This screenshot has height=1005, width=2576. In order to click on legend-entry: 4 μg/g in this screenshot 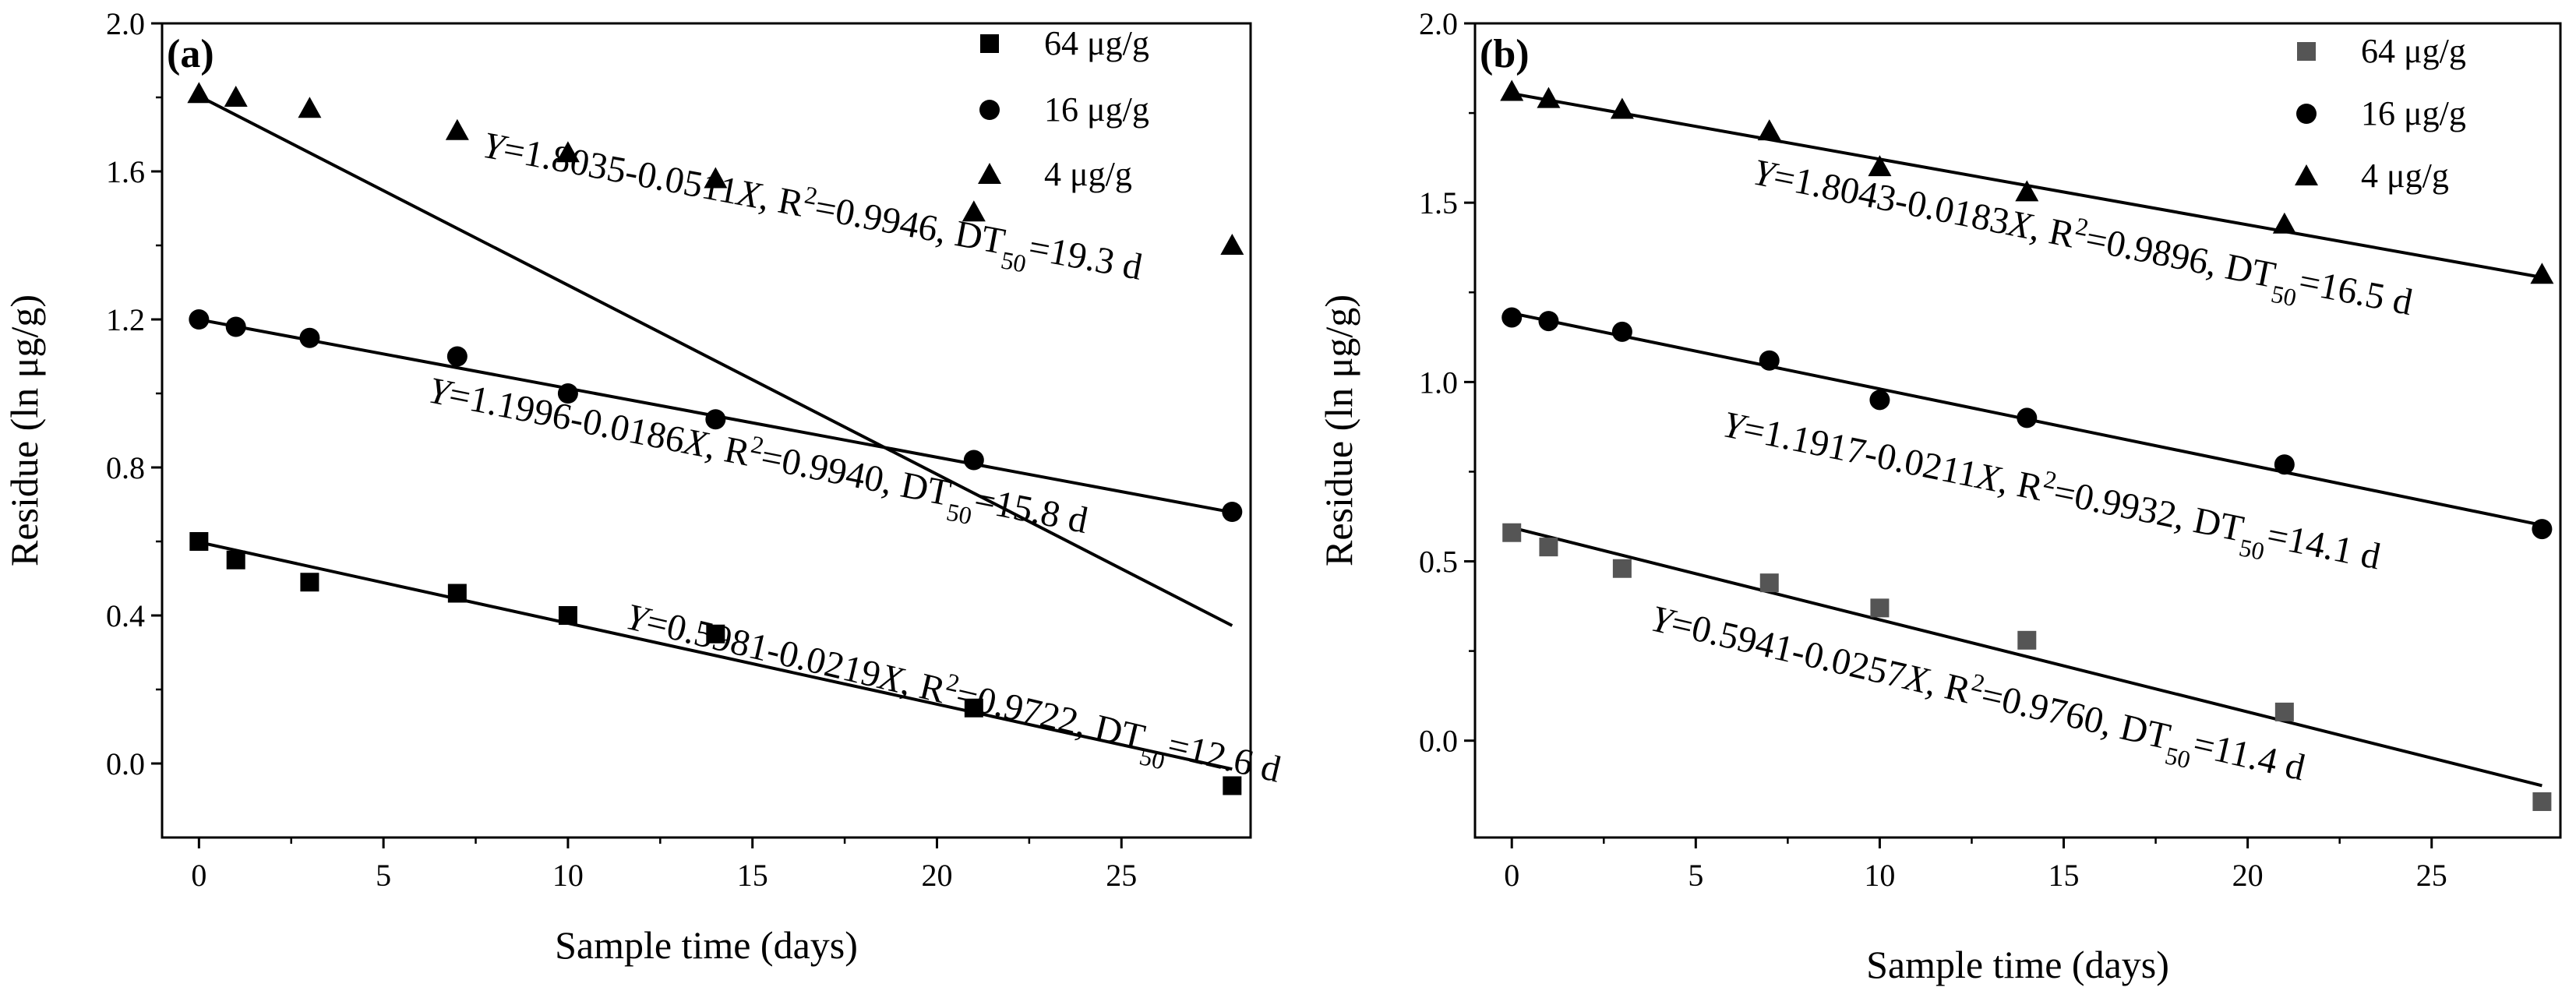, I will do `click(1055, 174)`.